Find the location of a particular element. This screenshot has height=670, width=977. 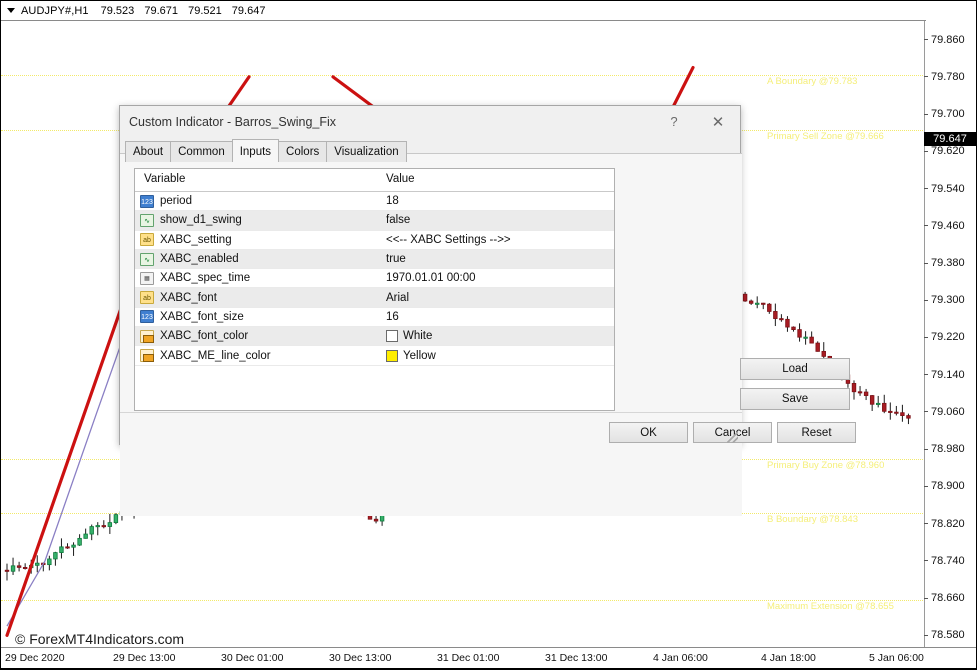

table-row: 123 period 18 is located at coordinates (374, 202).